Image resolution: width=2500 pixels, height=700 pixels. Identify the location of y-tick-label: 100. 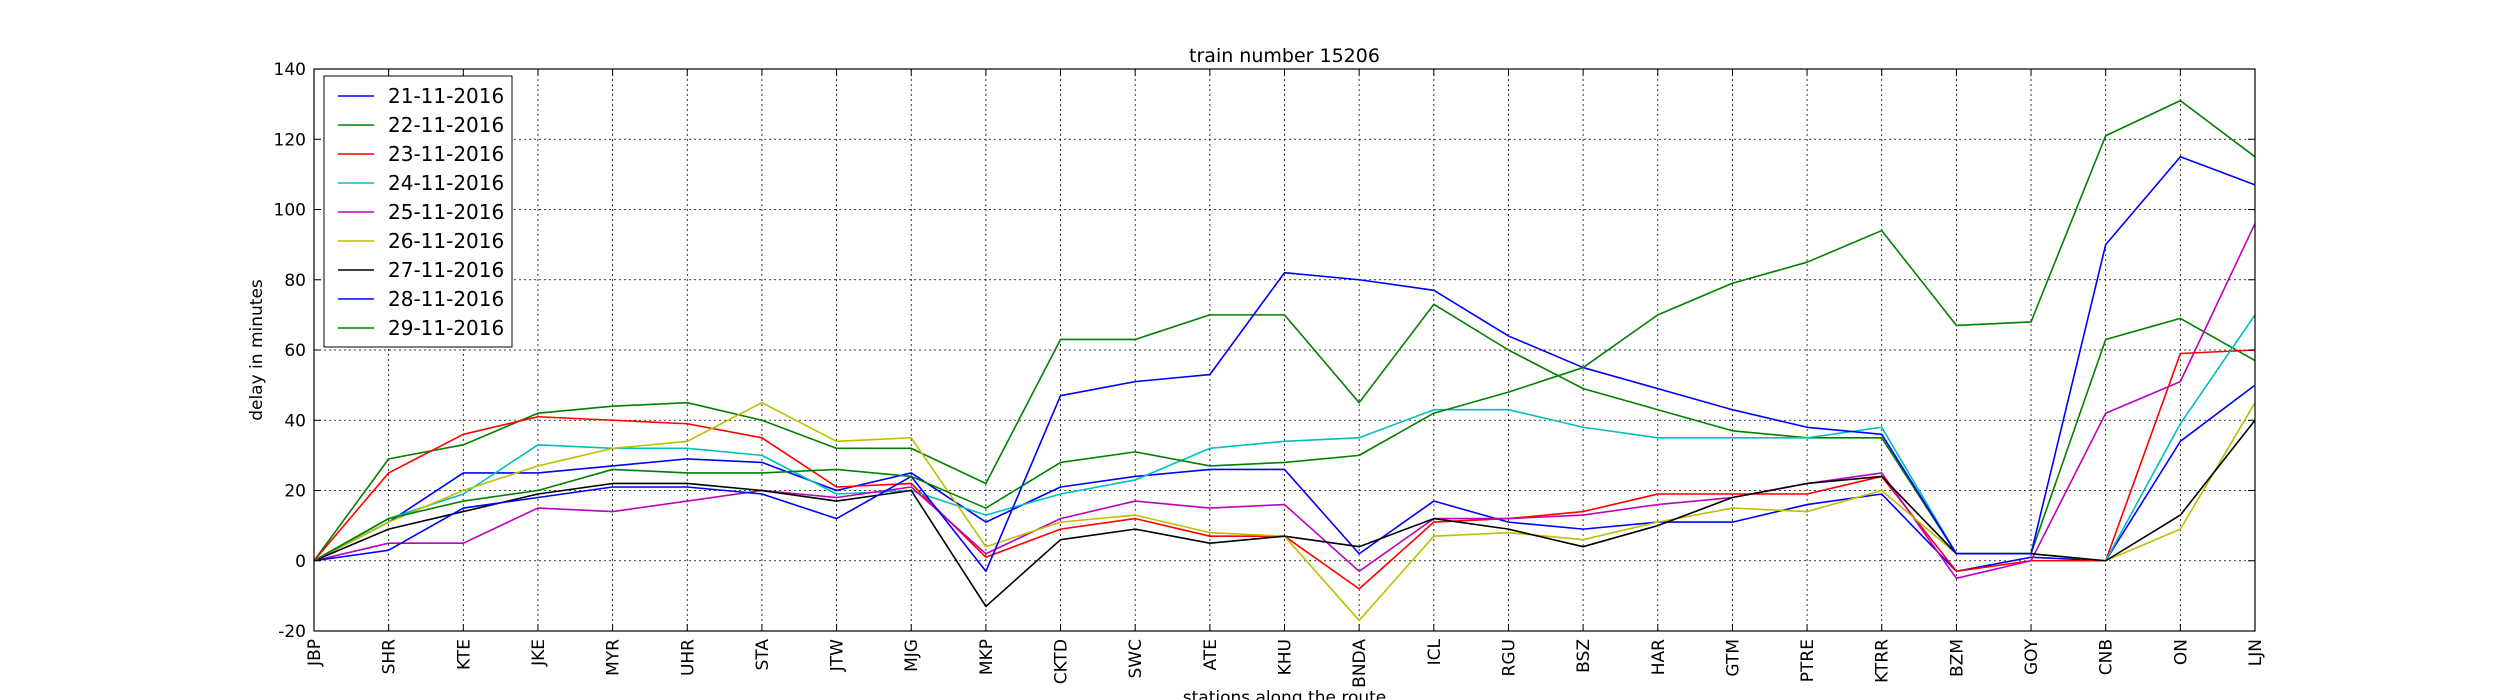
(290, 211).